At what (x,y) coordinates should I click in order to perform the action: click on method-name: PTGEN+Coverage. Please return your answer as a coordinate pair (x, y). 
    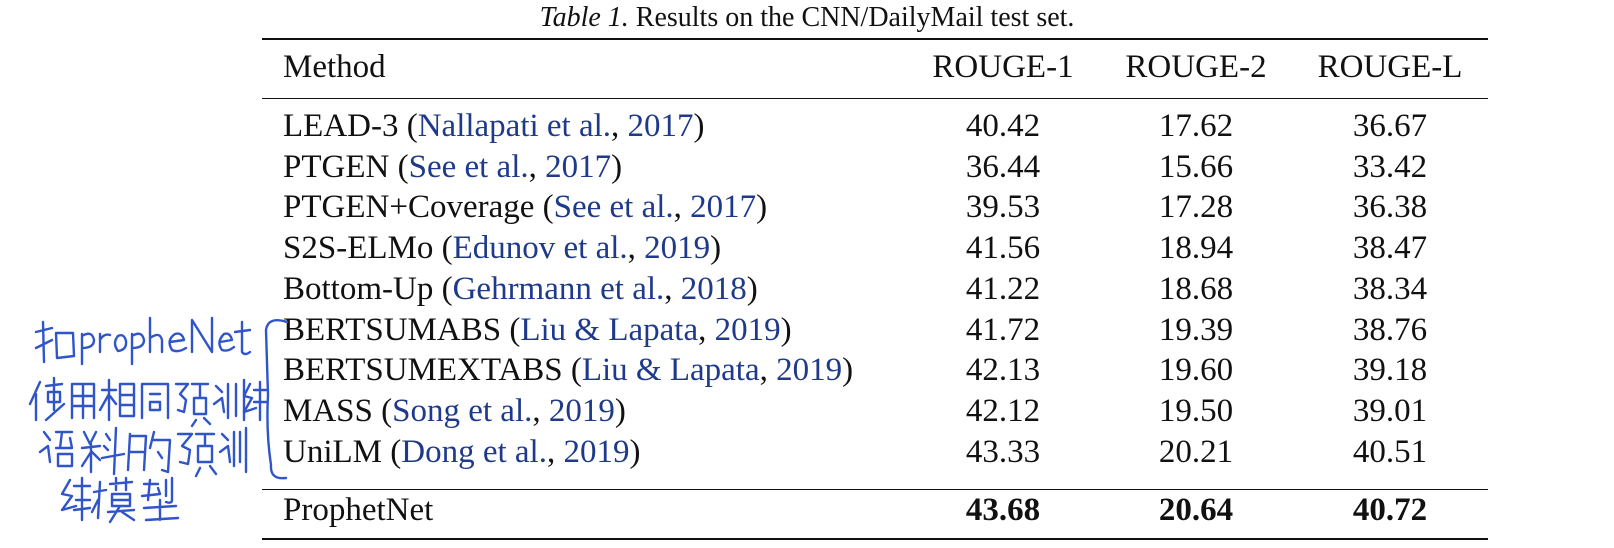
    Looking at the image, I should click on (409, 207).